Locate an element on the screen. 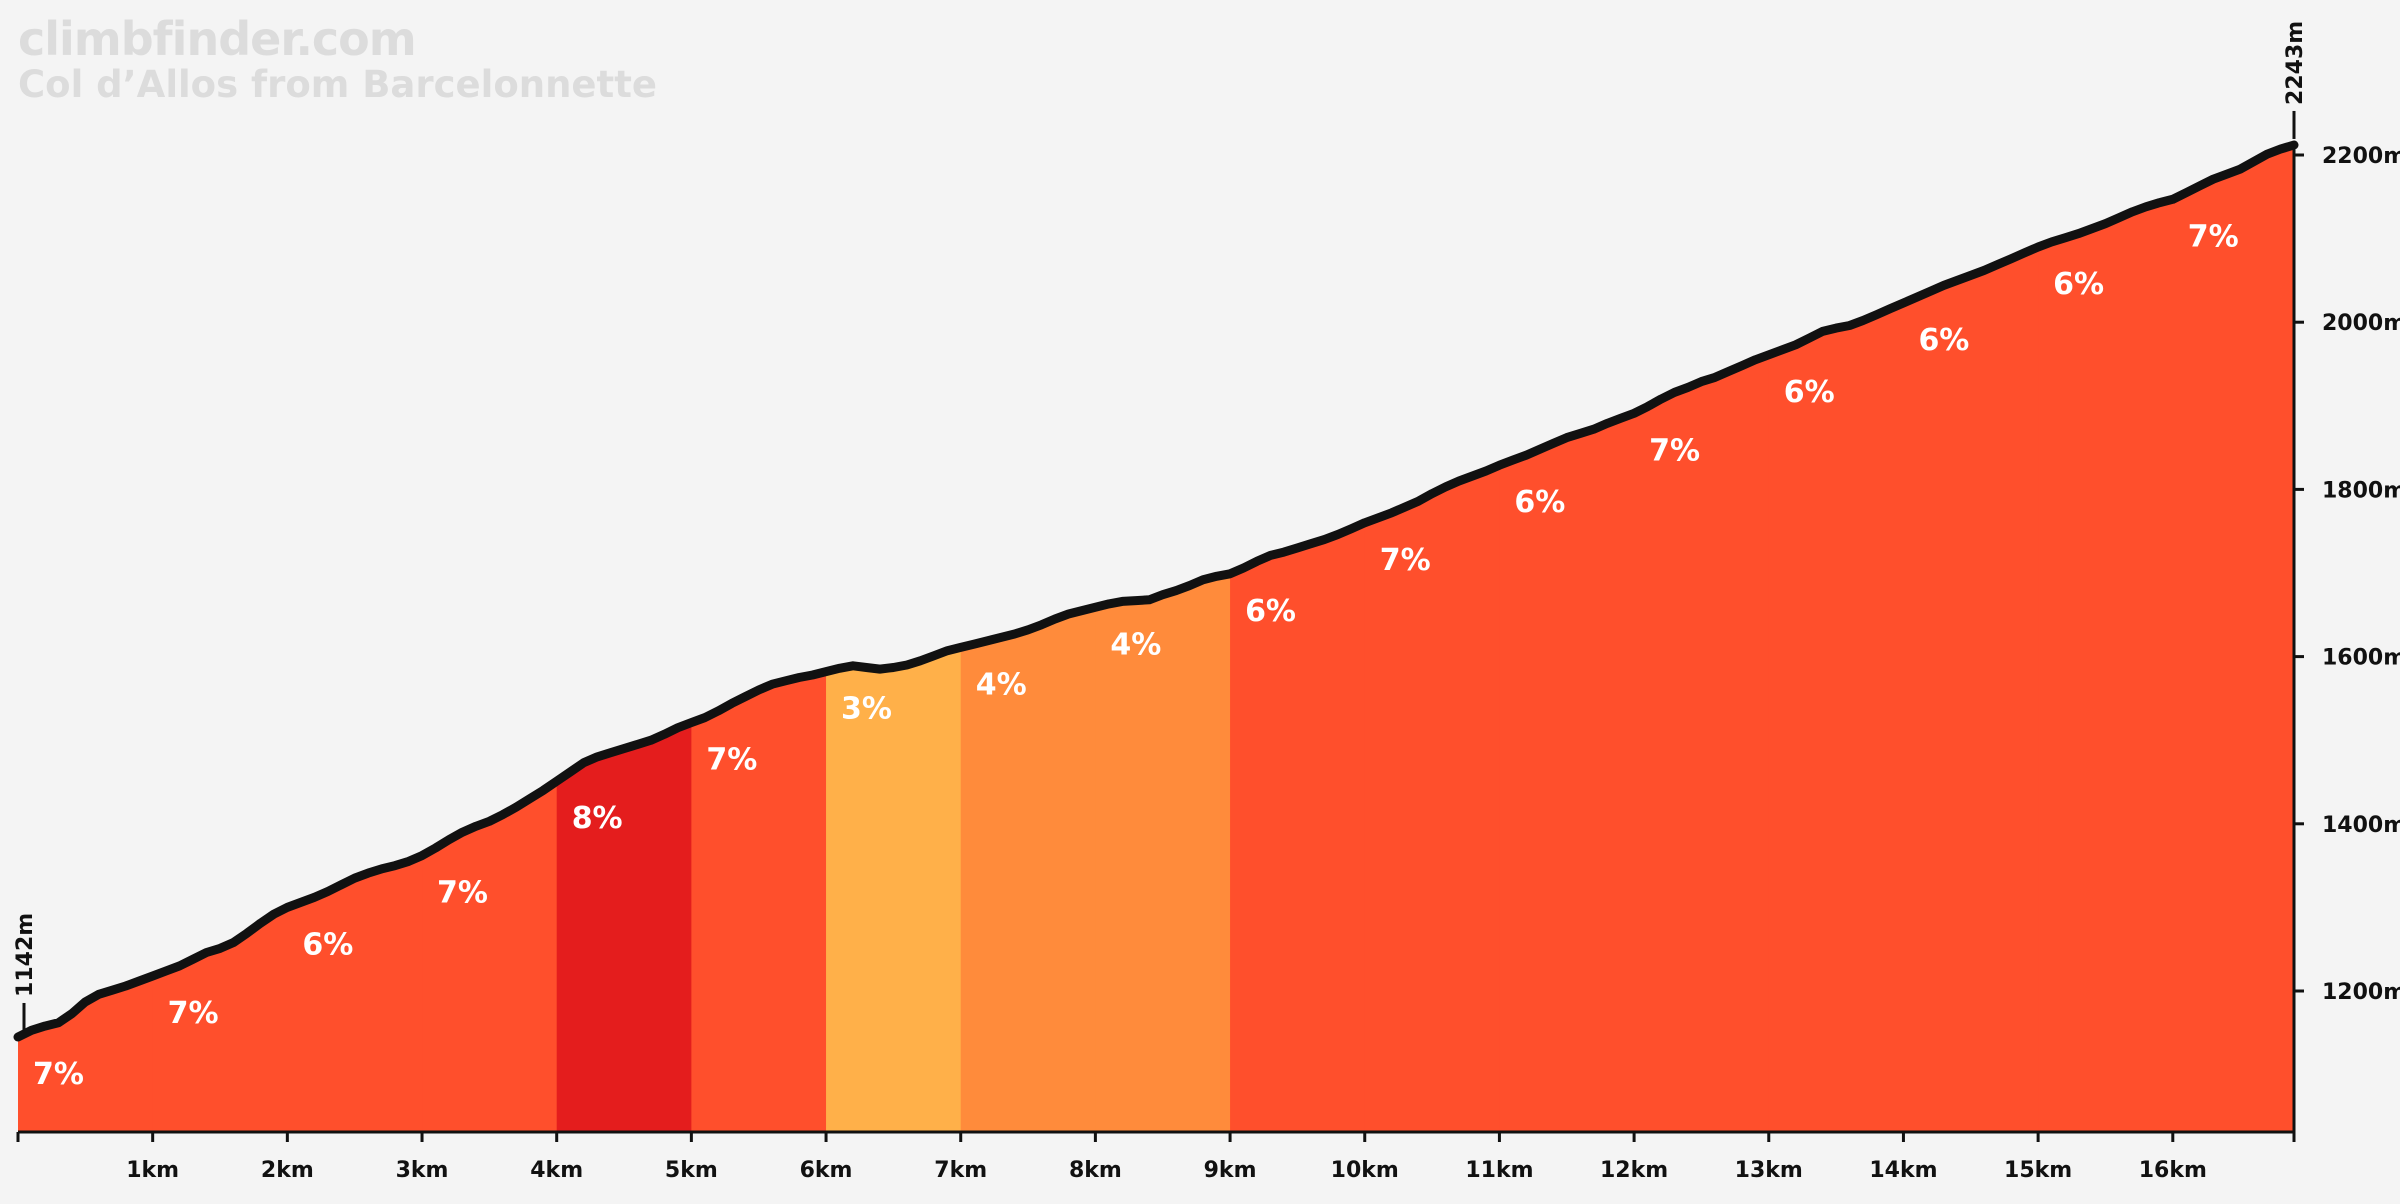 This screenshot has width=2400, height=1204. x-tick-label: 10km is located at coordinates (1365, 1170).